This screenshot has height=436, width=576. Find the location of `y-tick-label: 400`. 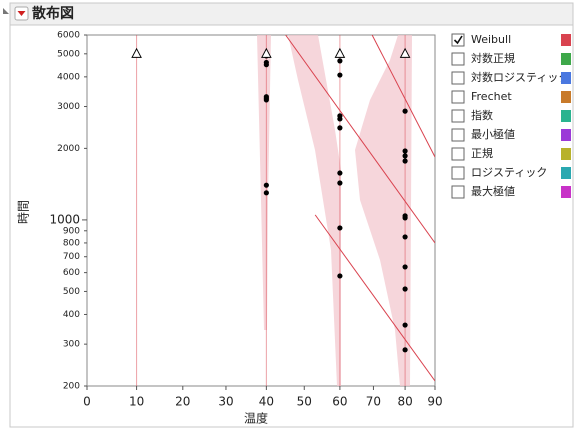

y-tick-label: 400 is located at coordinates (71, 315).